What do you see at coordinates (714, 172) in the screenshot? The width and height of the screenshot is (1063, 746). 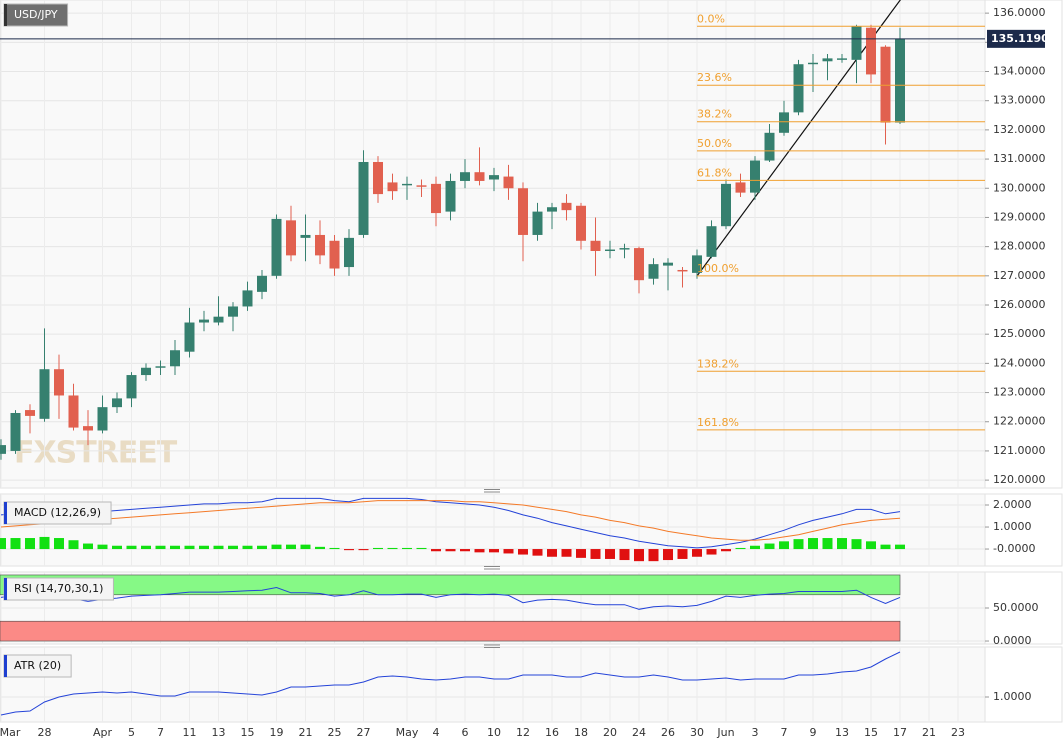 I see `fib-label: 61.8%` at bounding box center [714, 172].